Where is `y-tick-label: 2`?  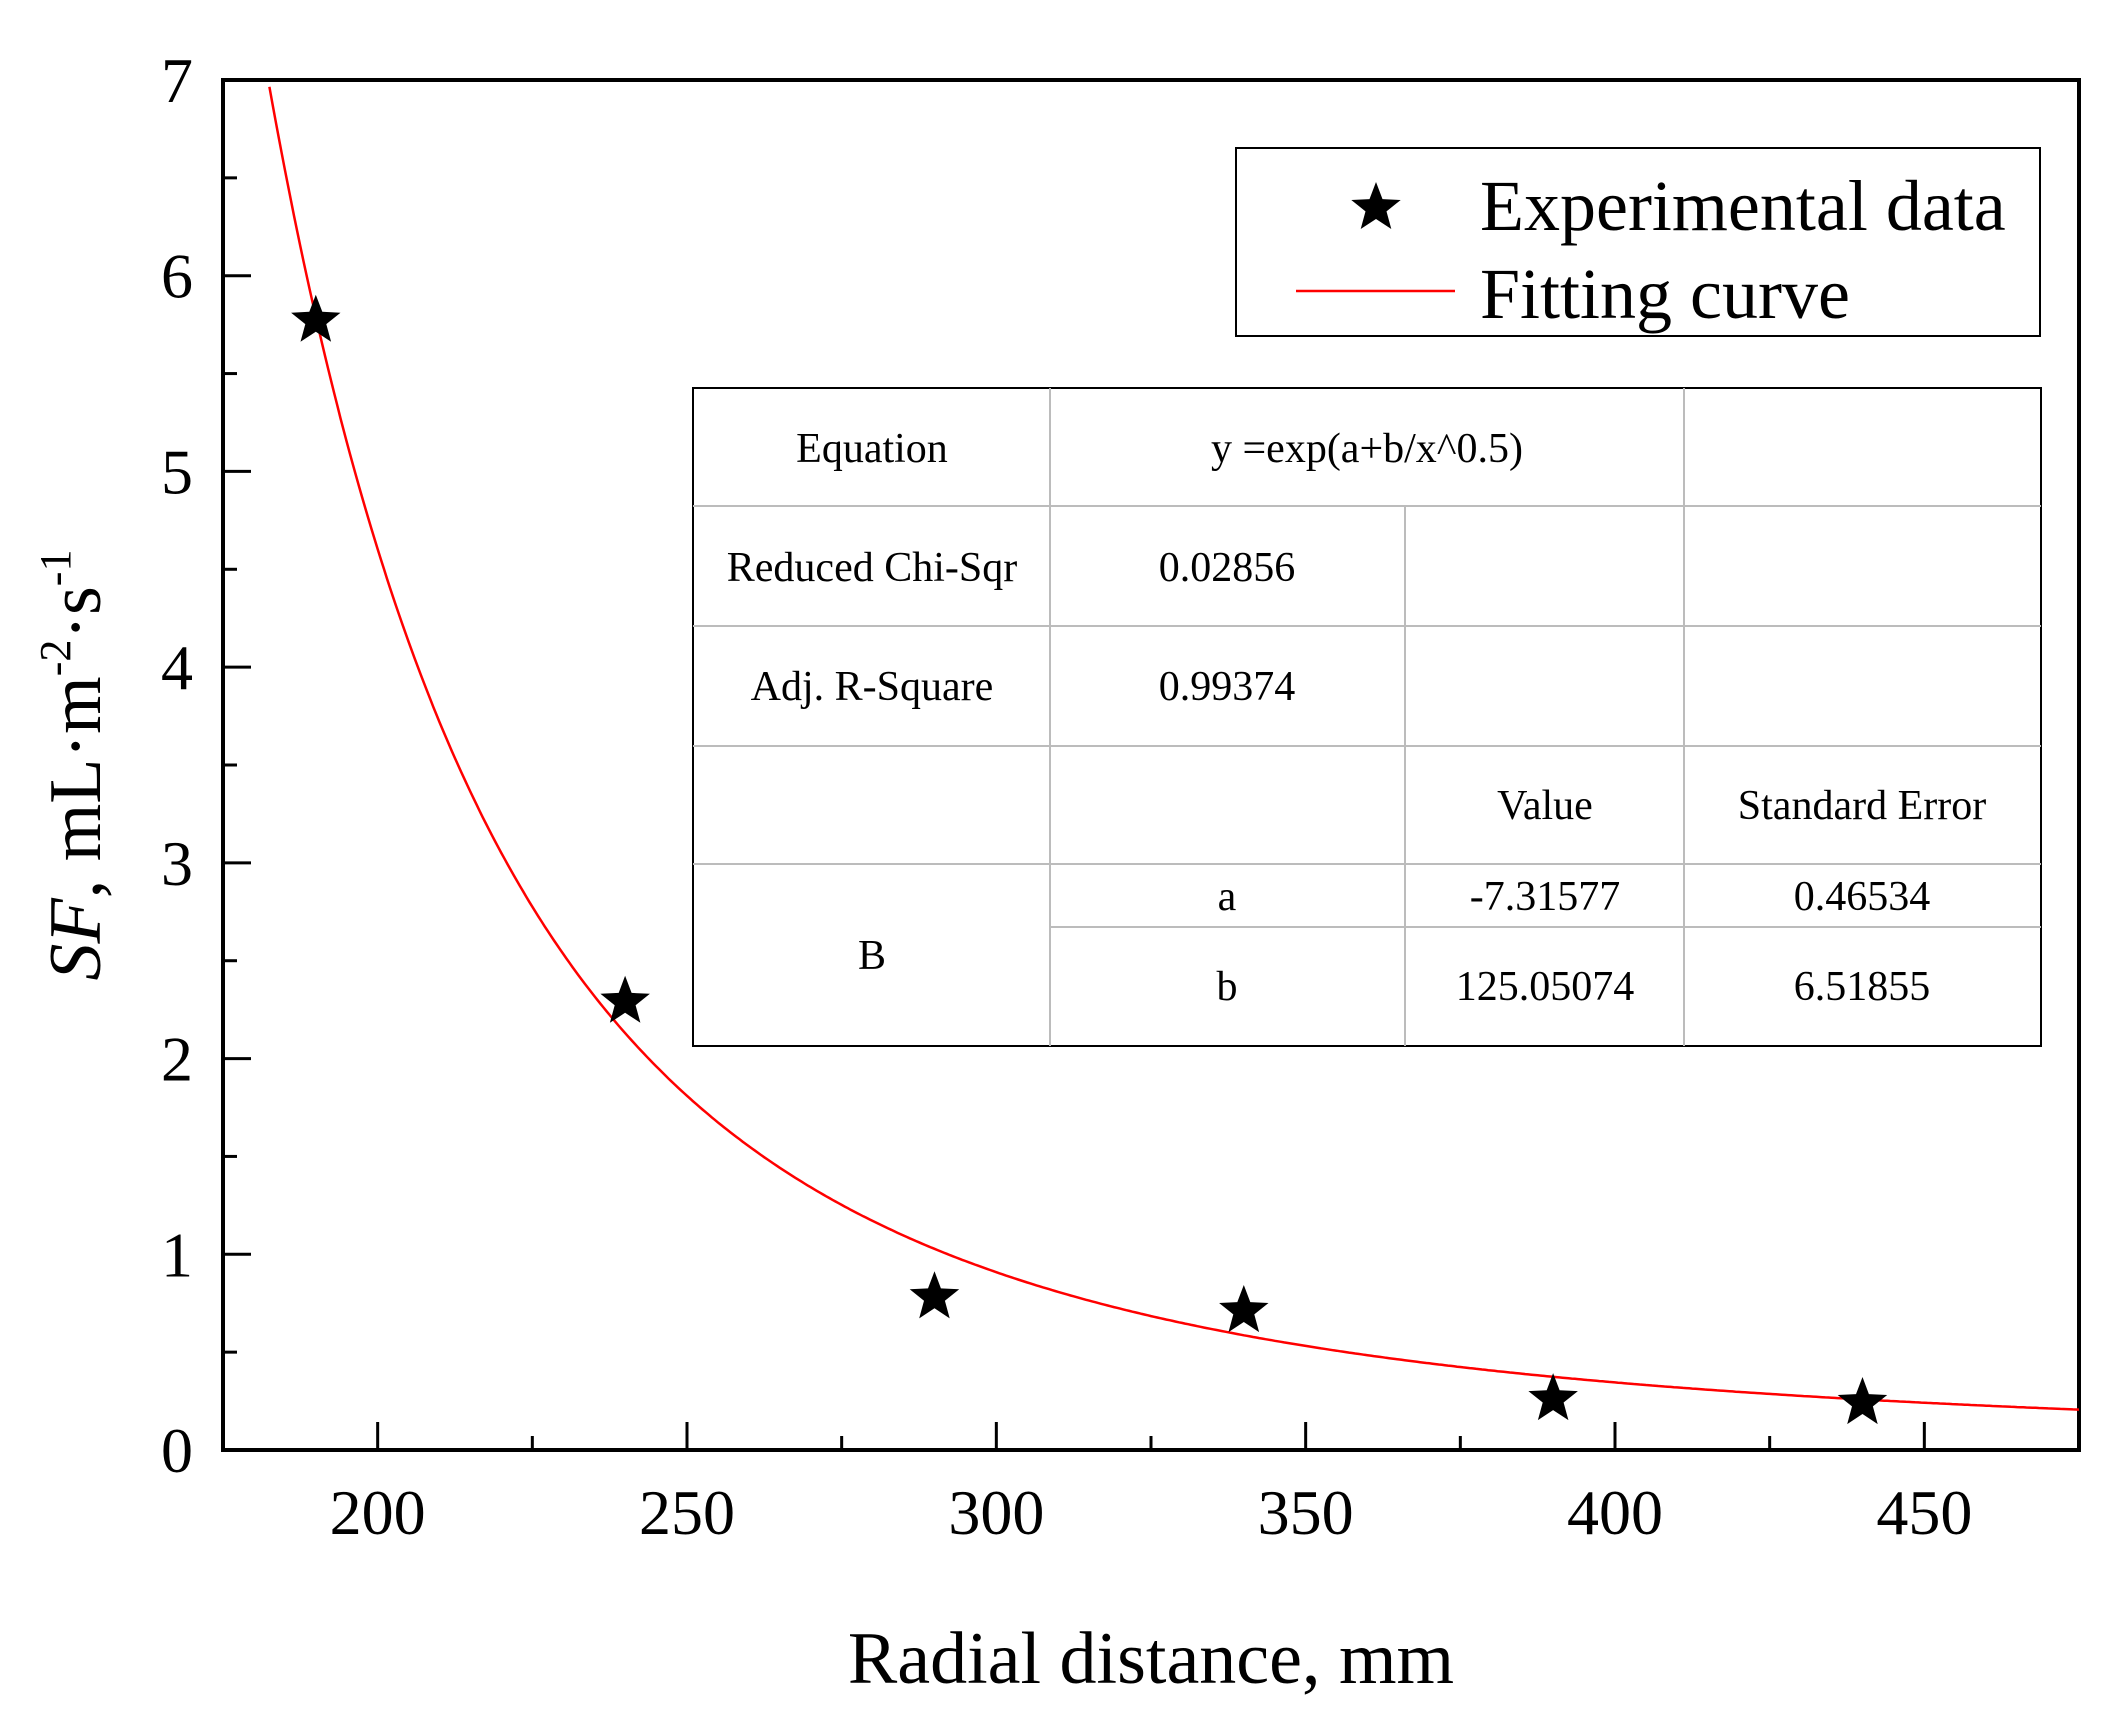
y-tick-label: 2 is located at coordinates (177, 1059).